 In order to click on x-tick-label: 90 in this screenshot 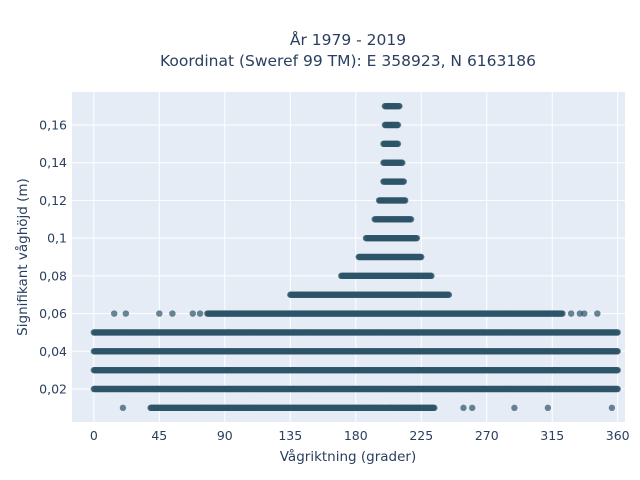, I will do `click(225, 435)`.